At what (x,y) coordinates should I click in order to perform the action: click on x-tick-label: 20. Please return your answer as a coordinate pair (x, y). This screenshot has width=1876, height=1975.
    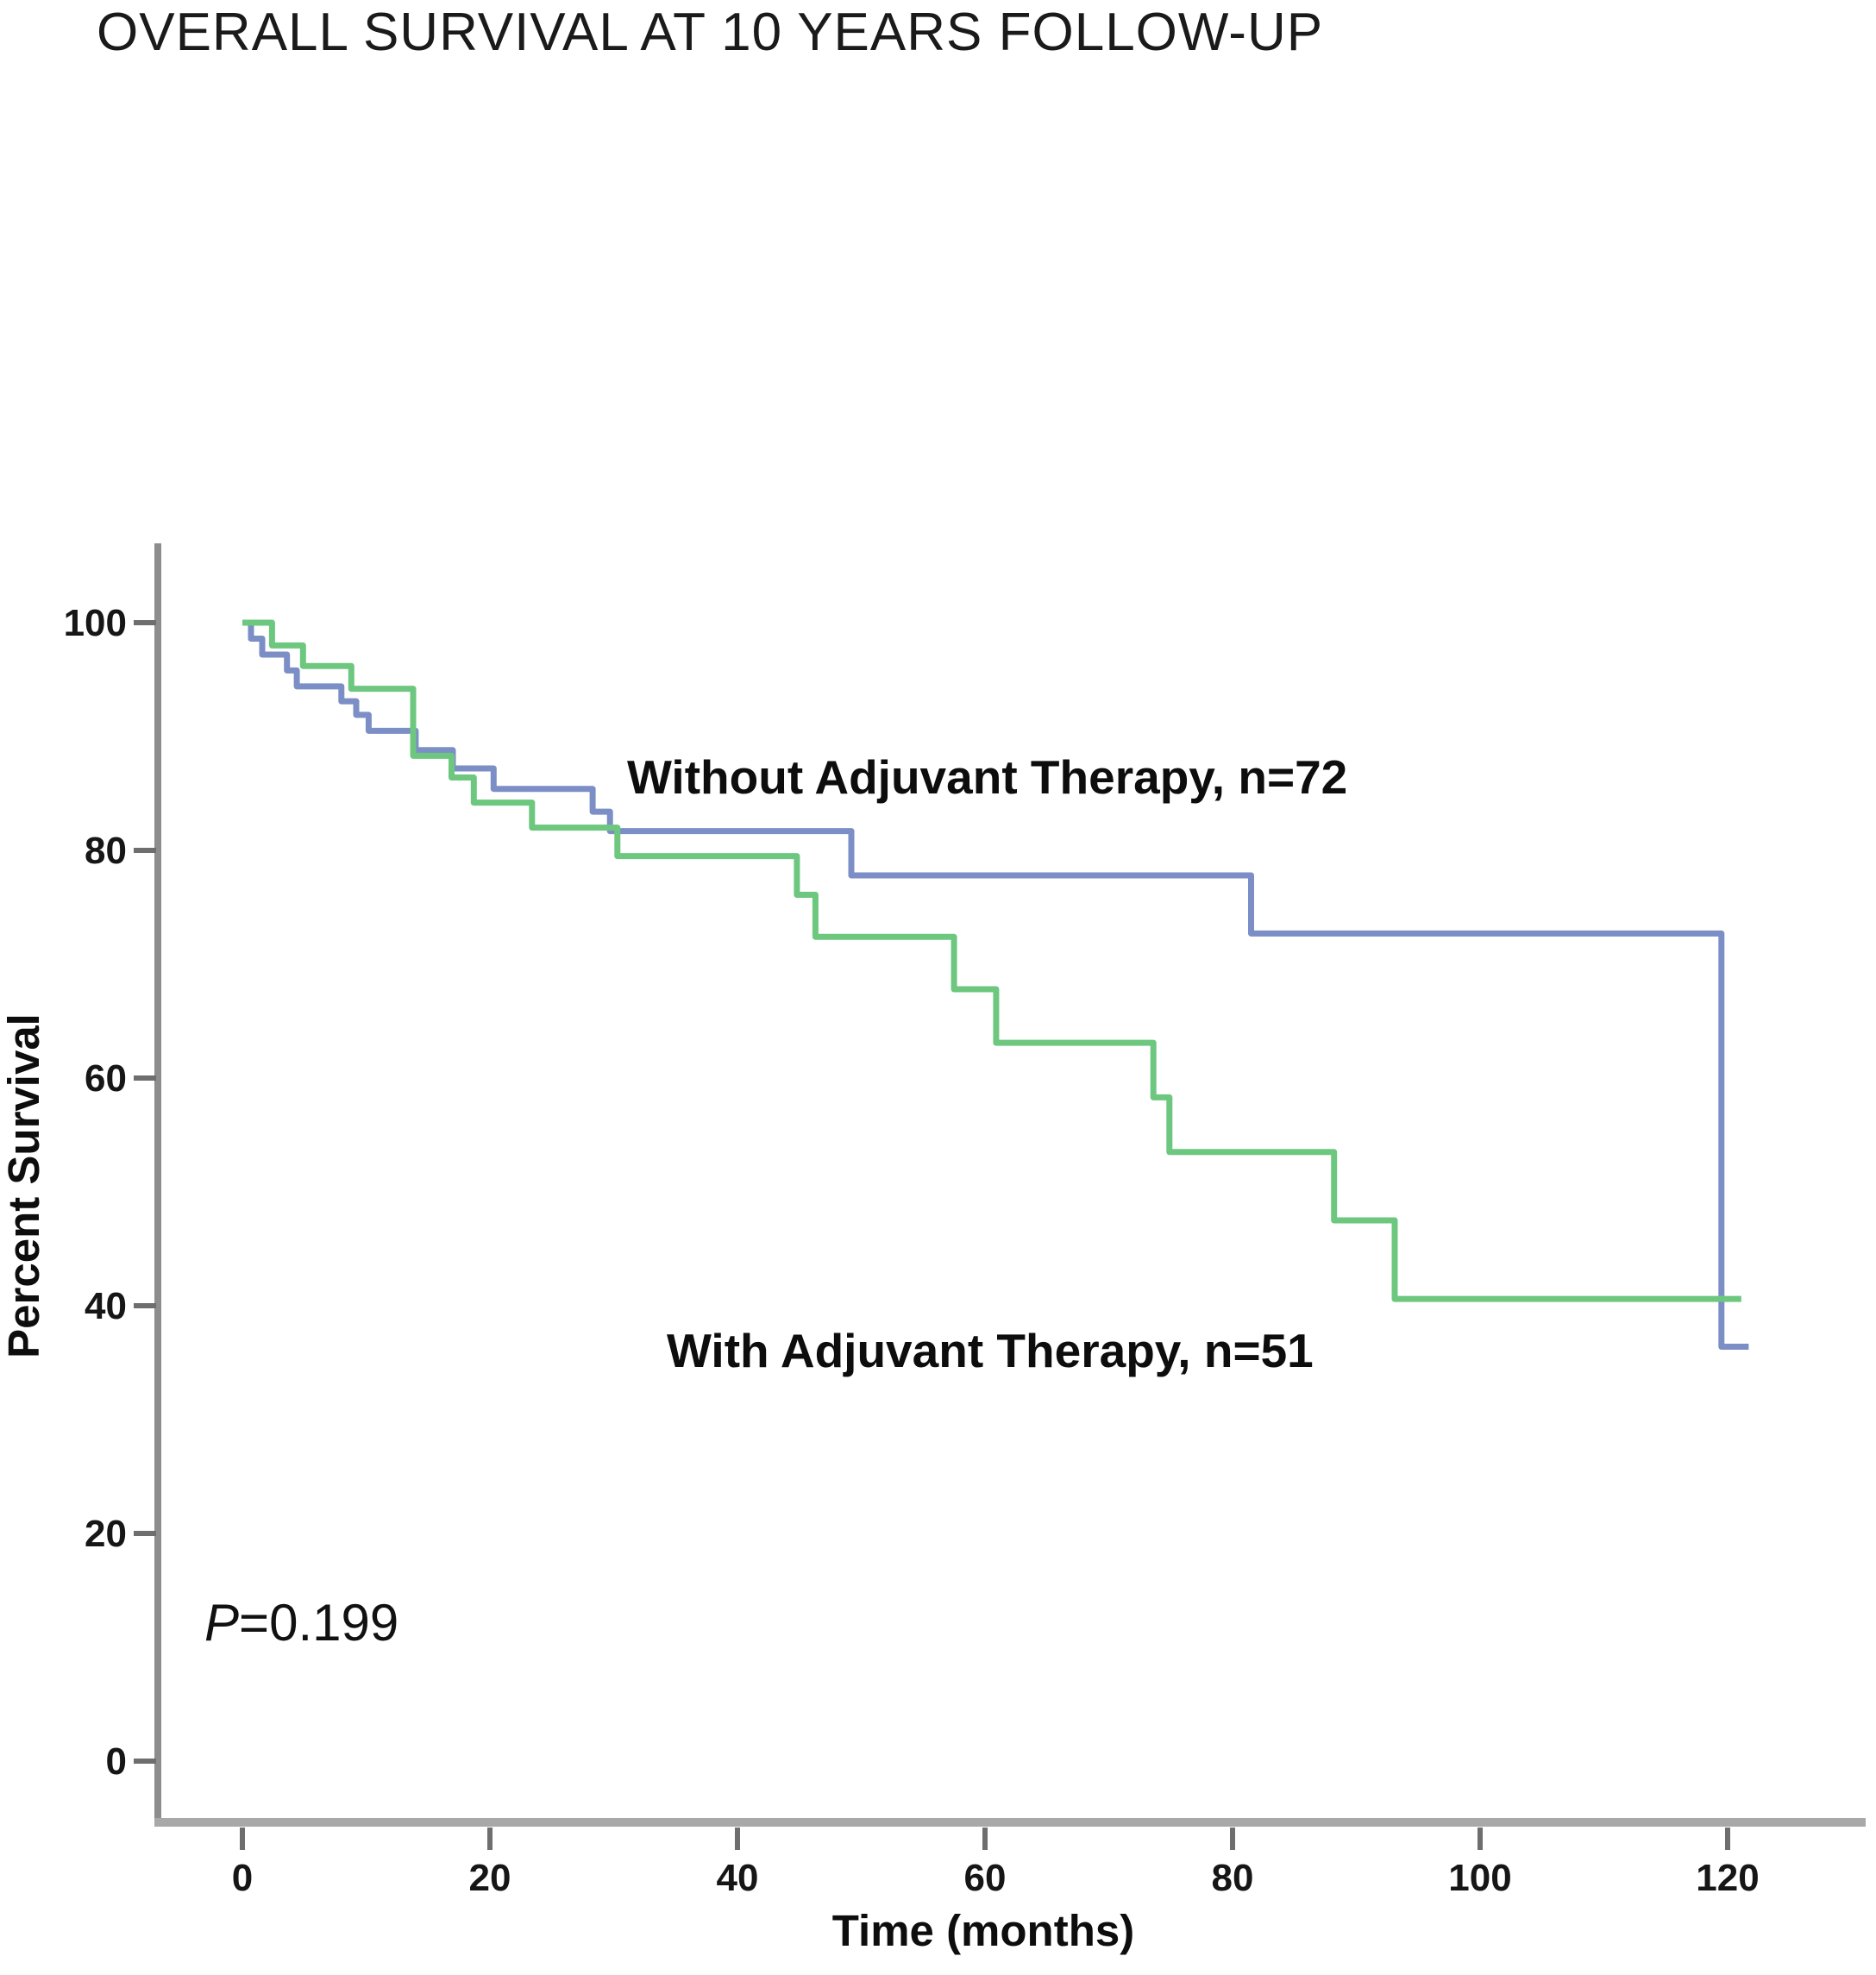
    Looking at the image, I should click on (490, 1878).